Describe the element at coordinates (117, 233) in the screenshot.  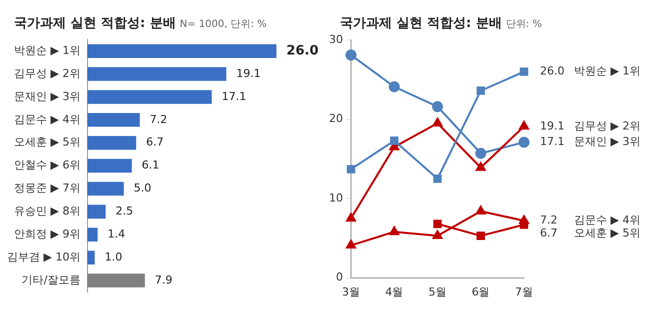
I see `data-label: 1.4` at that location.